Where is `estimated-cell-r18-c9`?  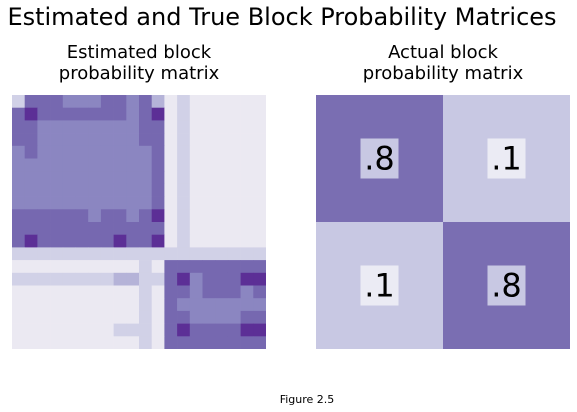 estimated-cell-r18-c9 is located at coordinates (133, 330).